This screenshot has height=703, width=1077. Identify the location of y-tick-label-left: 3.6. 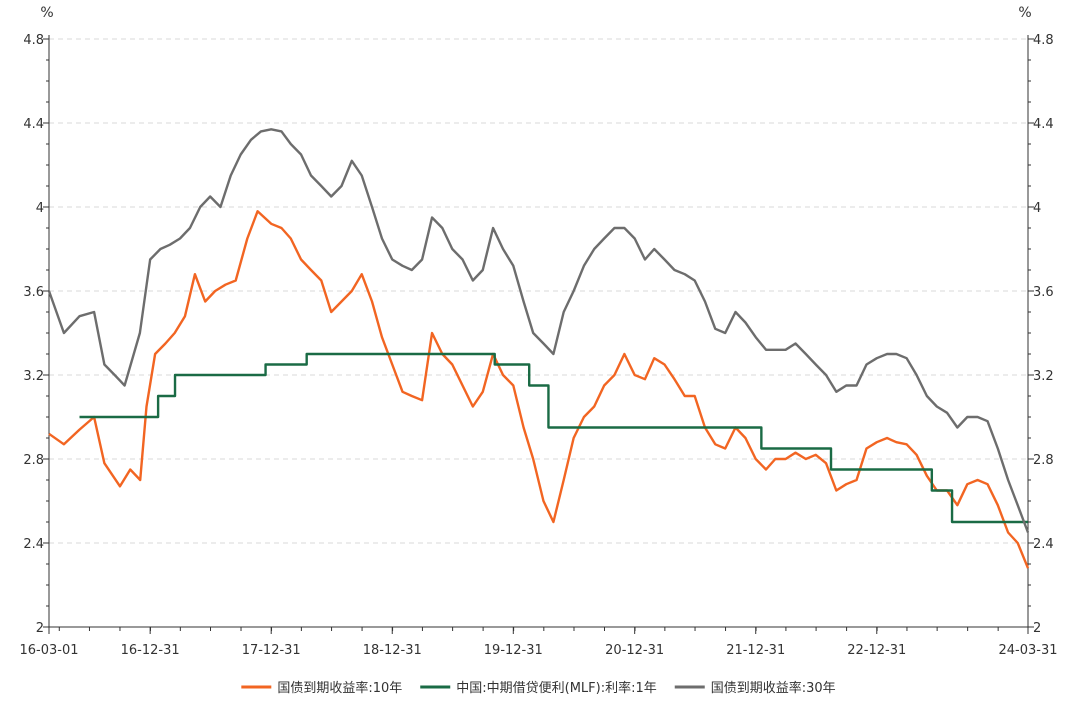
(33, 292).